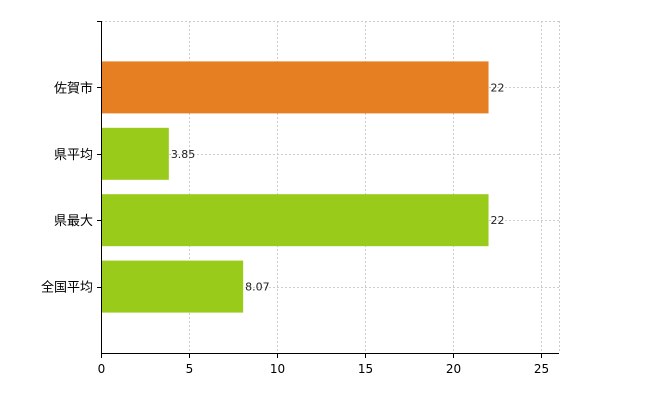  What do you see at coordinates (73, 155) in the screenshot?
I see `category-label: 県平均` at bounding box center [73, 155].